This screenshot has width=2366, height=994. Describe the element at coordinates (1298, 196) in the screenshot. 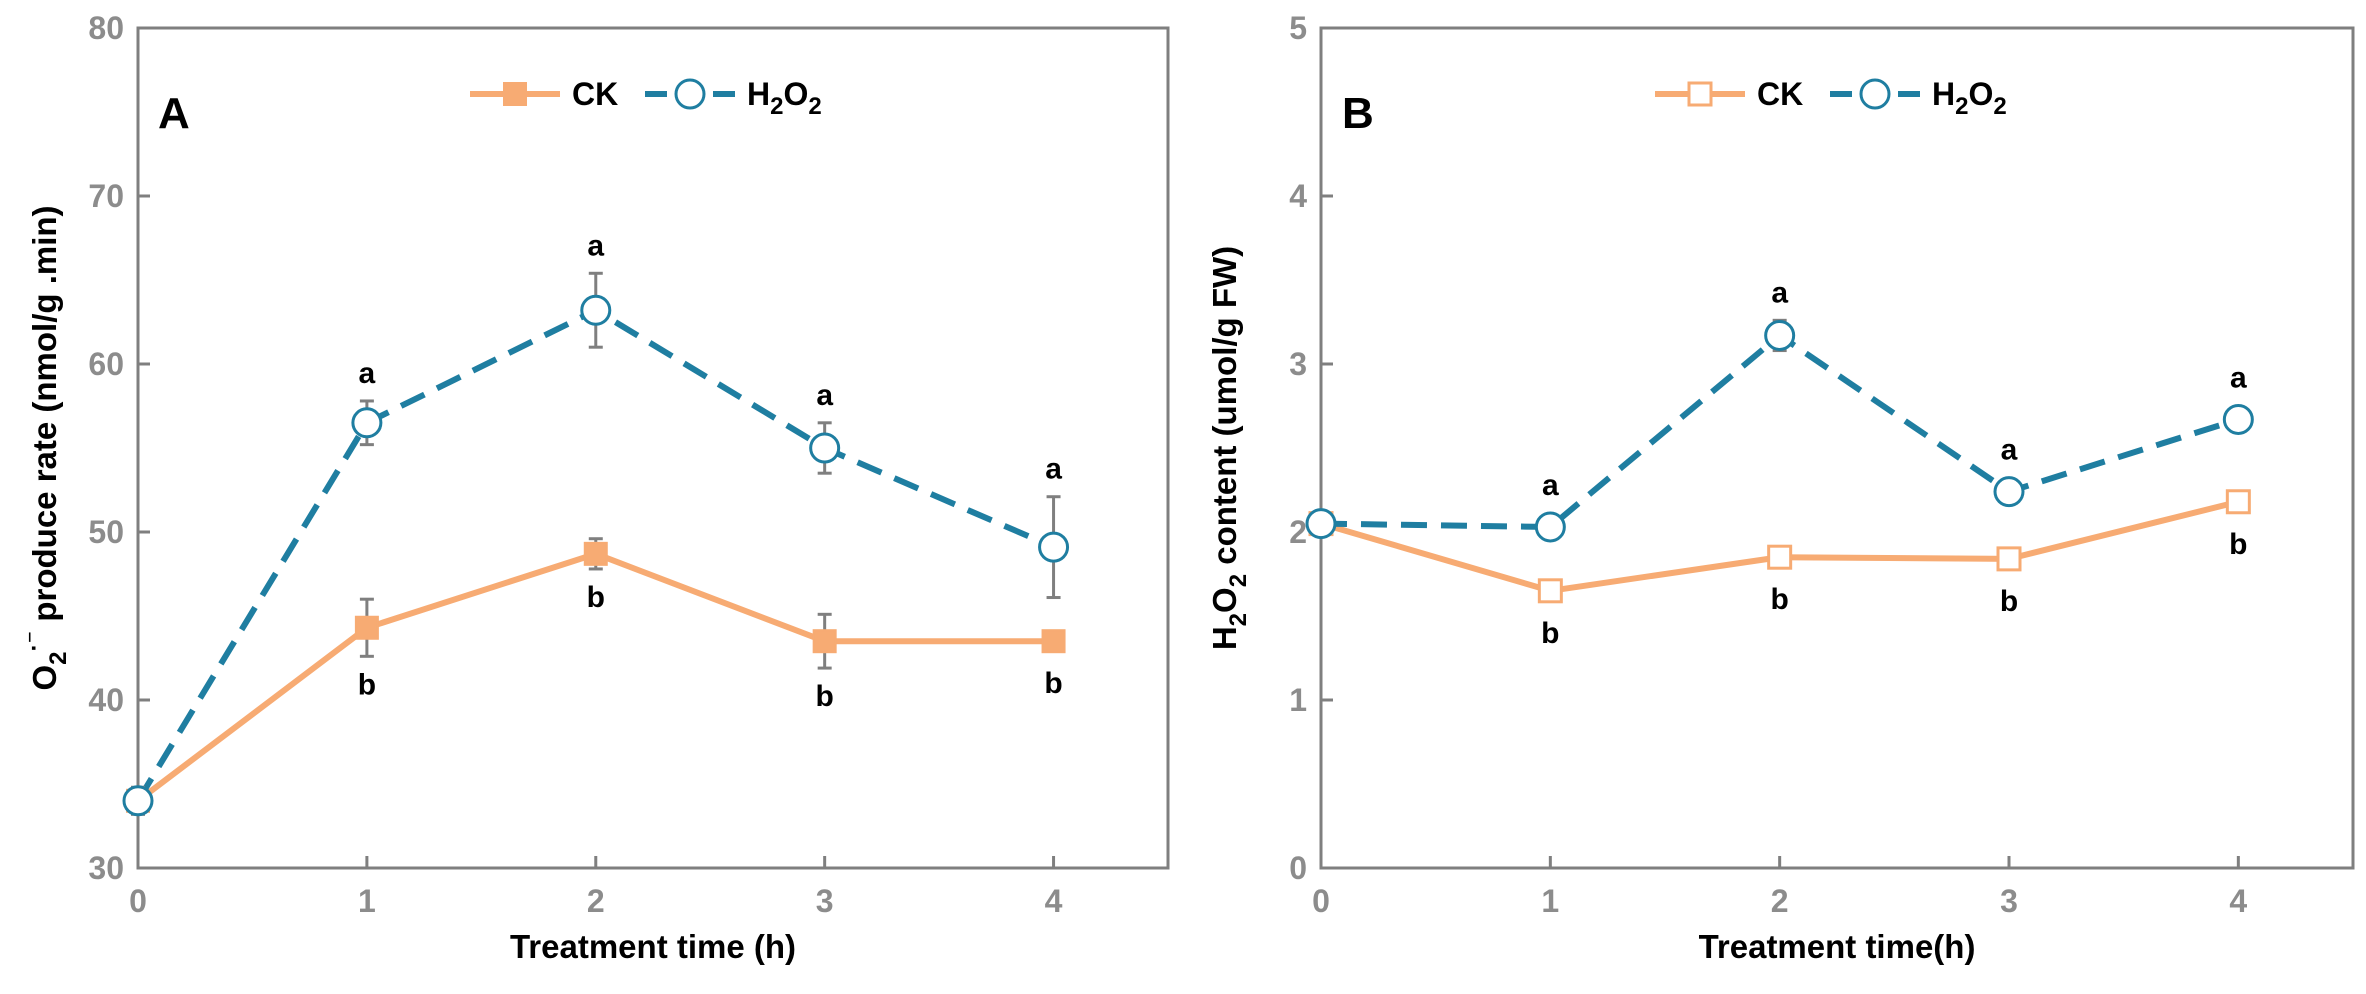

I see `y-tick-label: 4` at that location.